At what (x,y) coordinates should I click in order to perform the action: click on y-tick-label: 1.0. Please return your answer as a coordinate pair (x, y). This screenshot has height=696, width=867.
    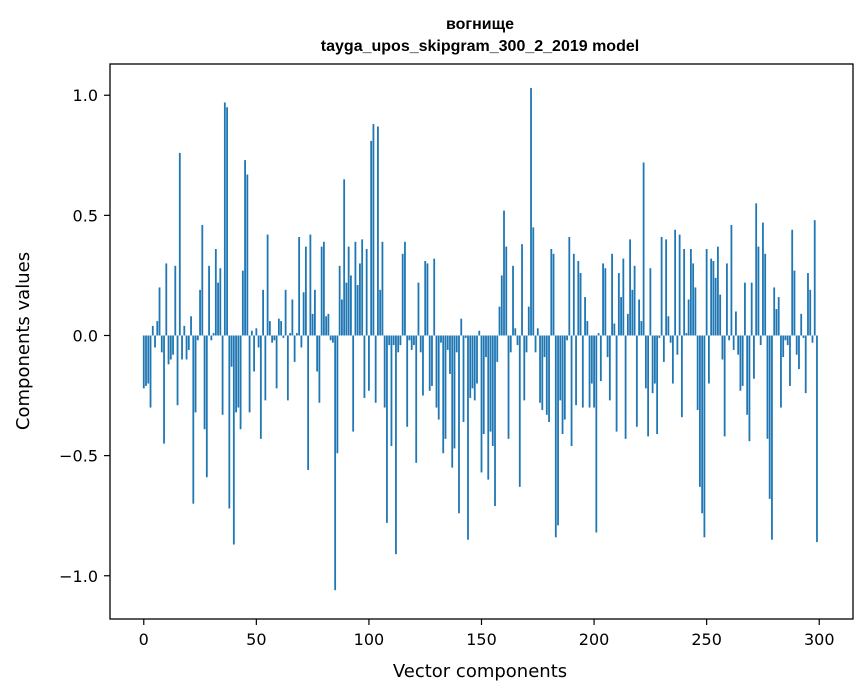
    Looking at the image, I should click on (85, 95).